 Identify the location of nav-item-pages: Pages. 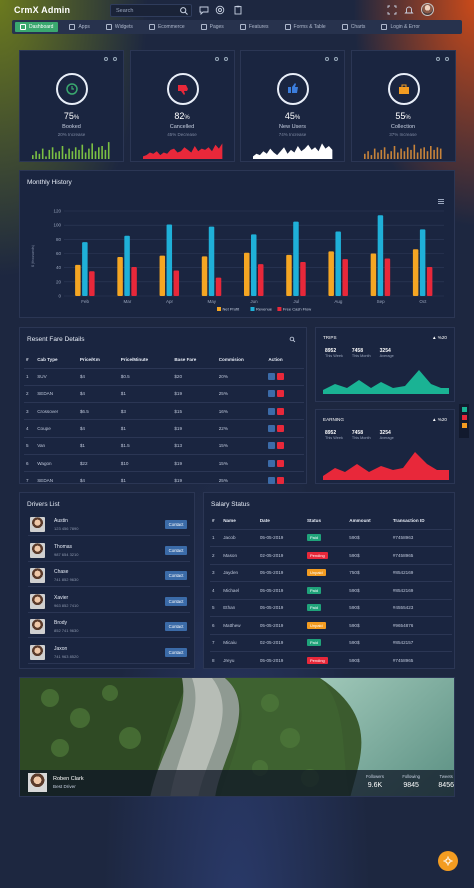
(212, 27).